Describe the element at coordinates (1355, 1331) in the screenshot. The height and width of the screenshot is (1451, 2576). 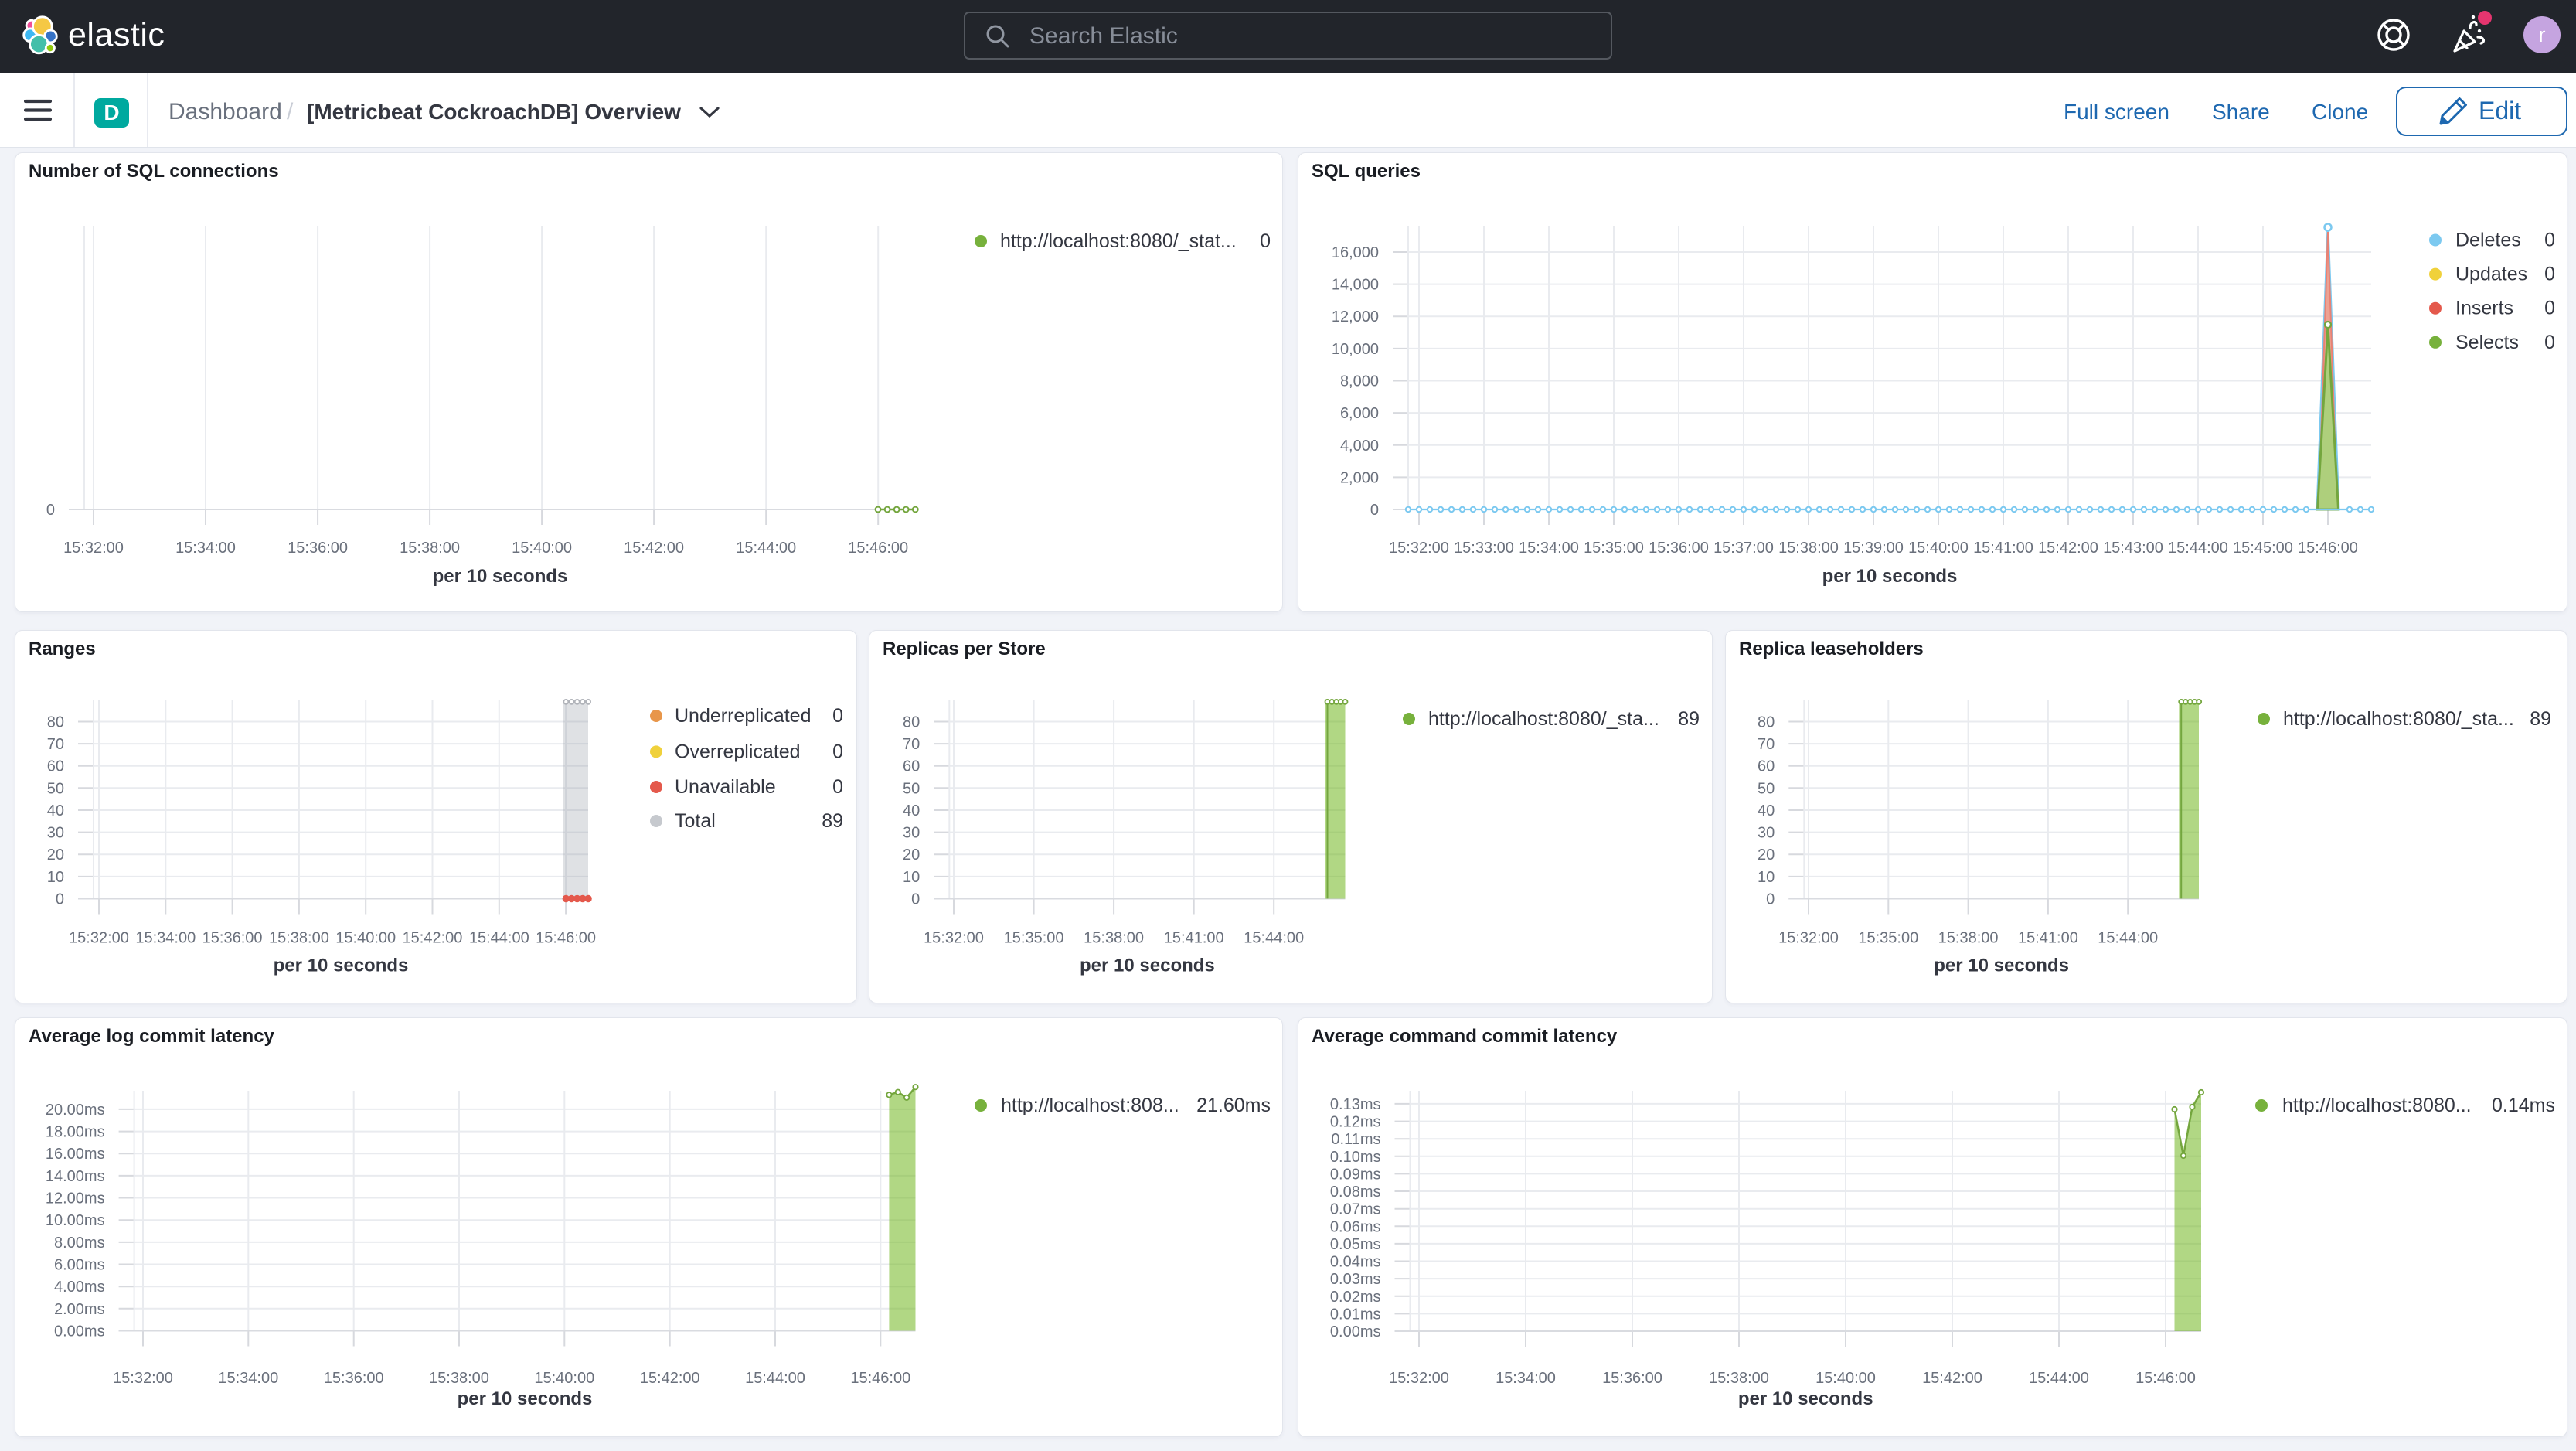
I see `svg-text: 0.00ms` at that location.